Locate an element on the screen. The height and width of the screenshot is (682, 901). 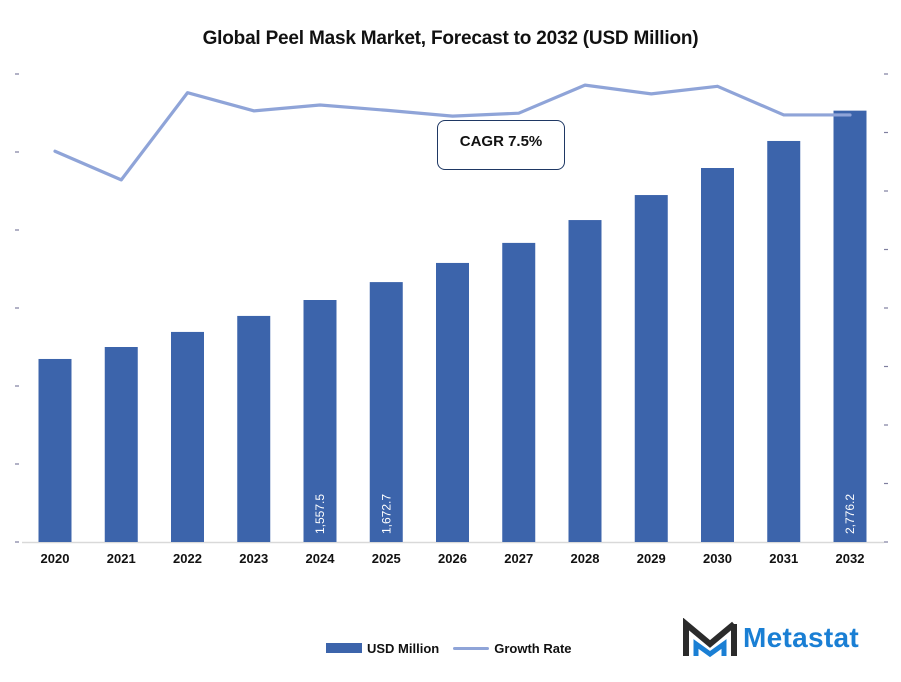
cagr-text: CAGR 7.5% is located at coordinates (501, 141).